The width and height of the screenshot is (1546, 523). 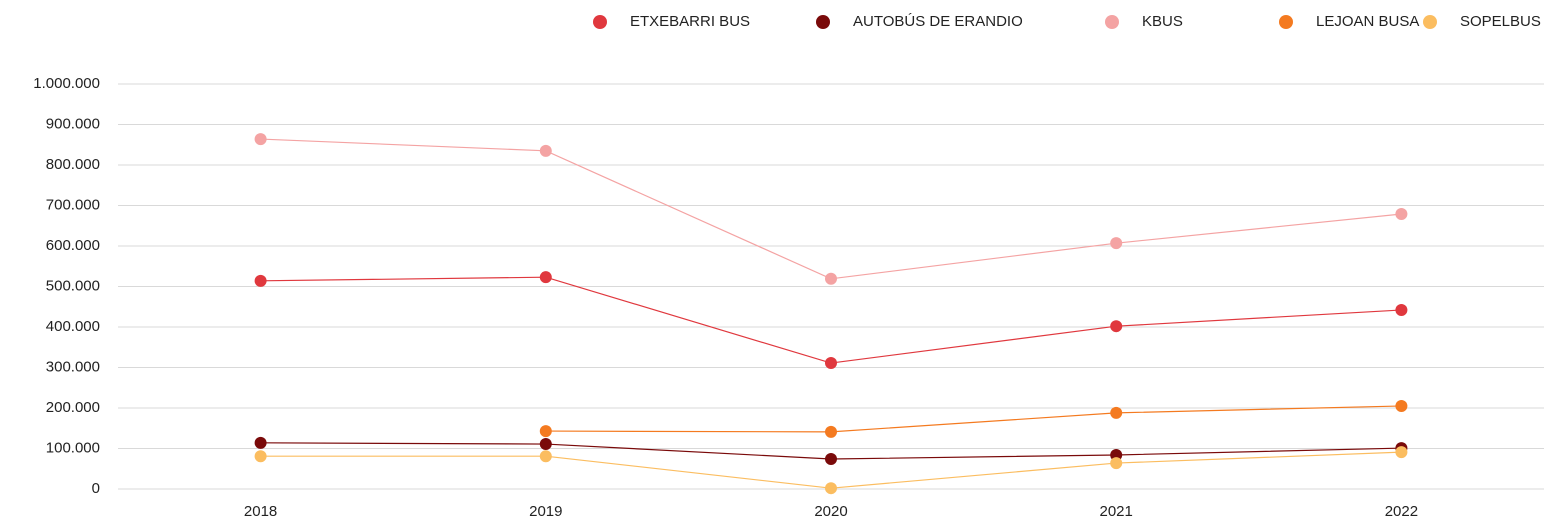 What do you see at coordinates (73, 447) in the screenshot?
I see `y-tick-label: 100.000` at bounding box center [73, 447].